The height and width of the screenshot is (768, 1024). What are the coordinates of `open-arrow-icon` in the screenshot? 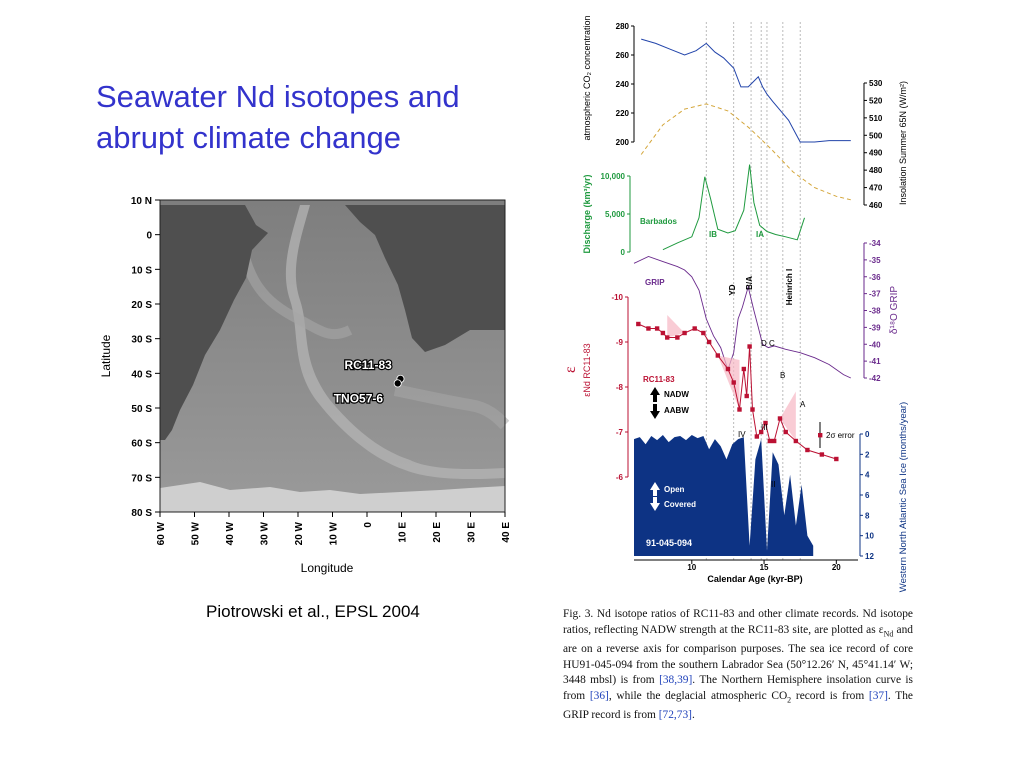 It's located at (655, 489).